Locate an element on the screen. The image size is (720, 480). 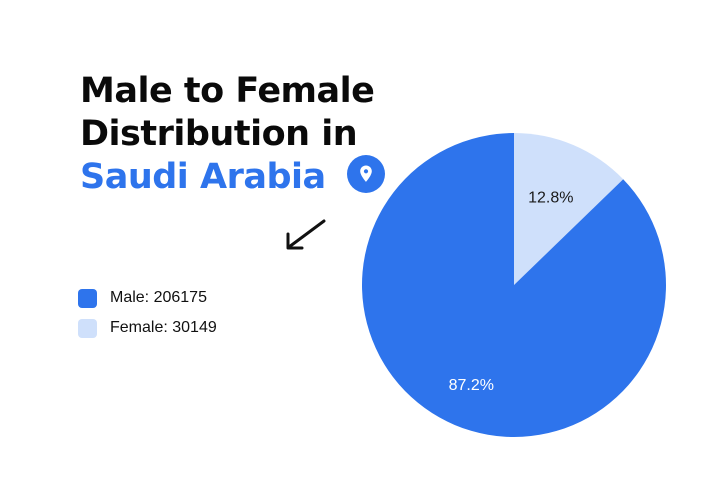
location-pin-icon is located at coordinates (366, 174).